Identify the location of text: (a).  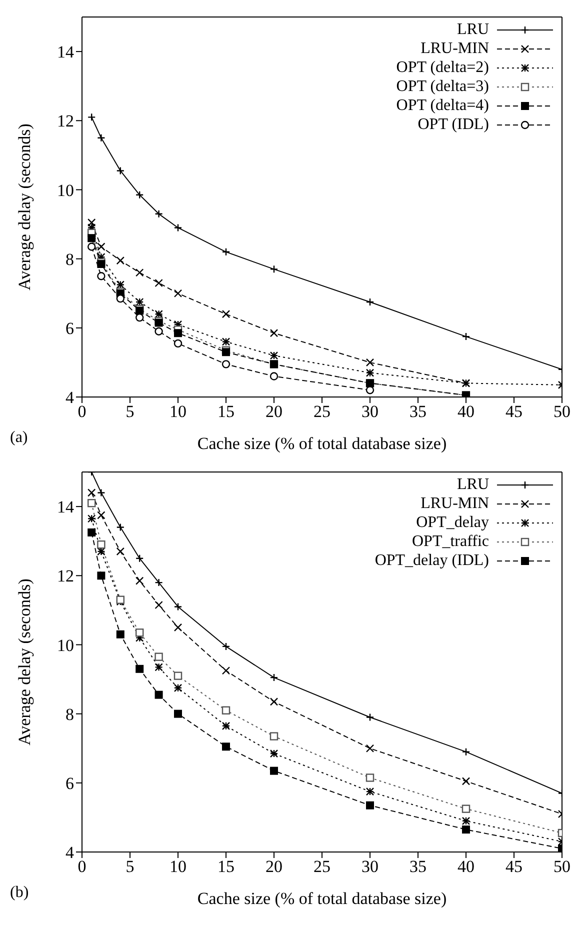
(19, 438).